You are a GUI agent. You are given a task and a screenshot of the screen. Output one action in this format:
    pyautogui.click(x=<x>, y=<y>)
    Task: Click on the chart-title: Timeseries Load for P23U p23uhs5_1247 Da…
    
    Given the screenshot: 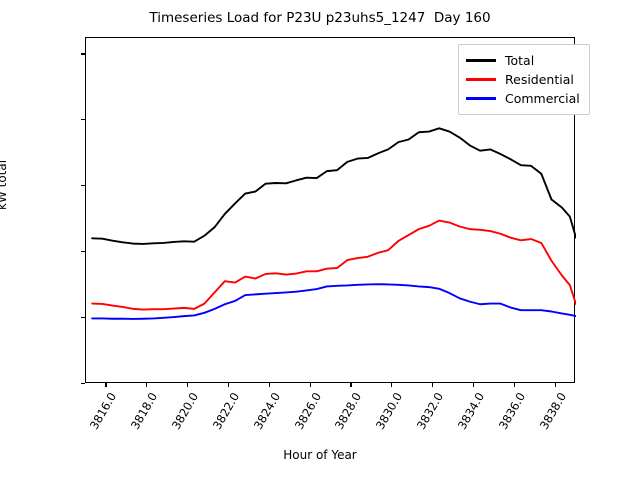 What is the action you would take?
    pyautogui.click(x=320, y=18)
    